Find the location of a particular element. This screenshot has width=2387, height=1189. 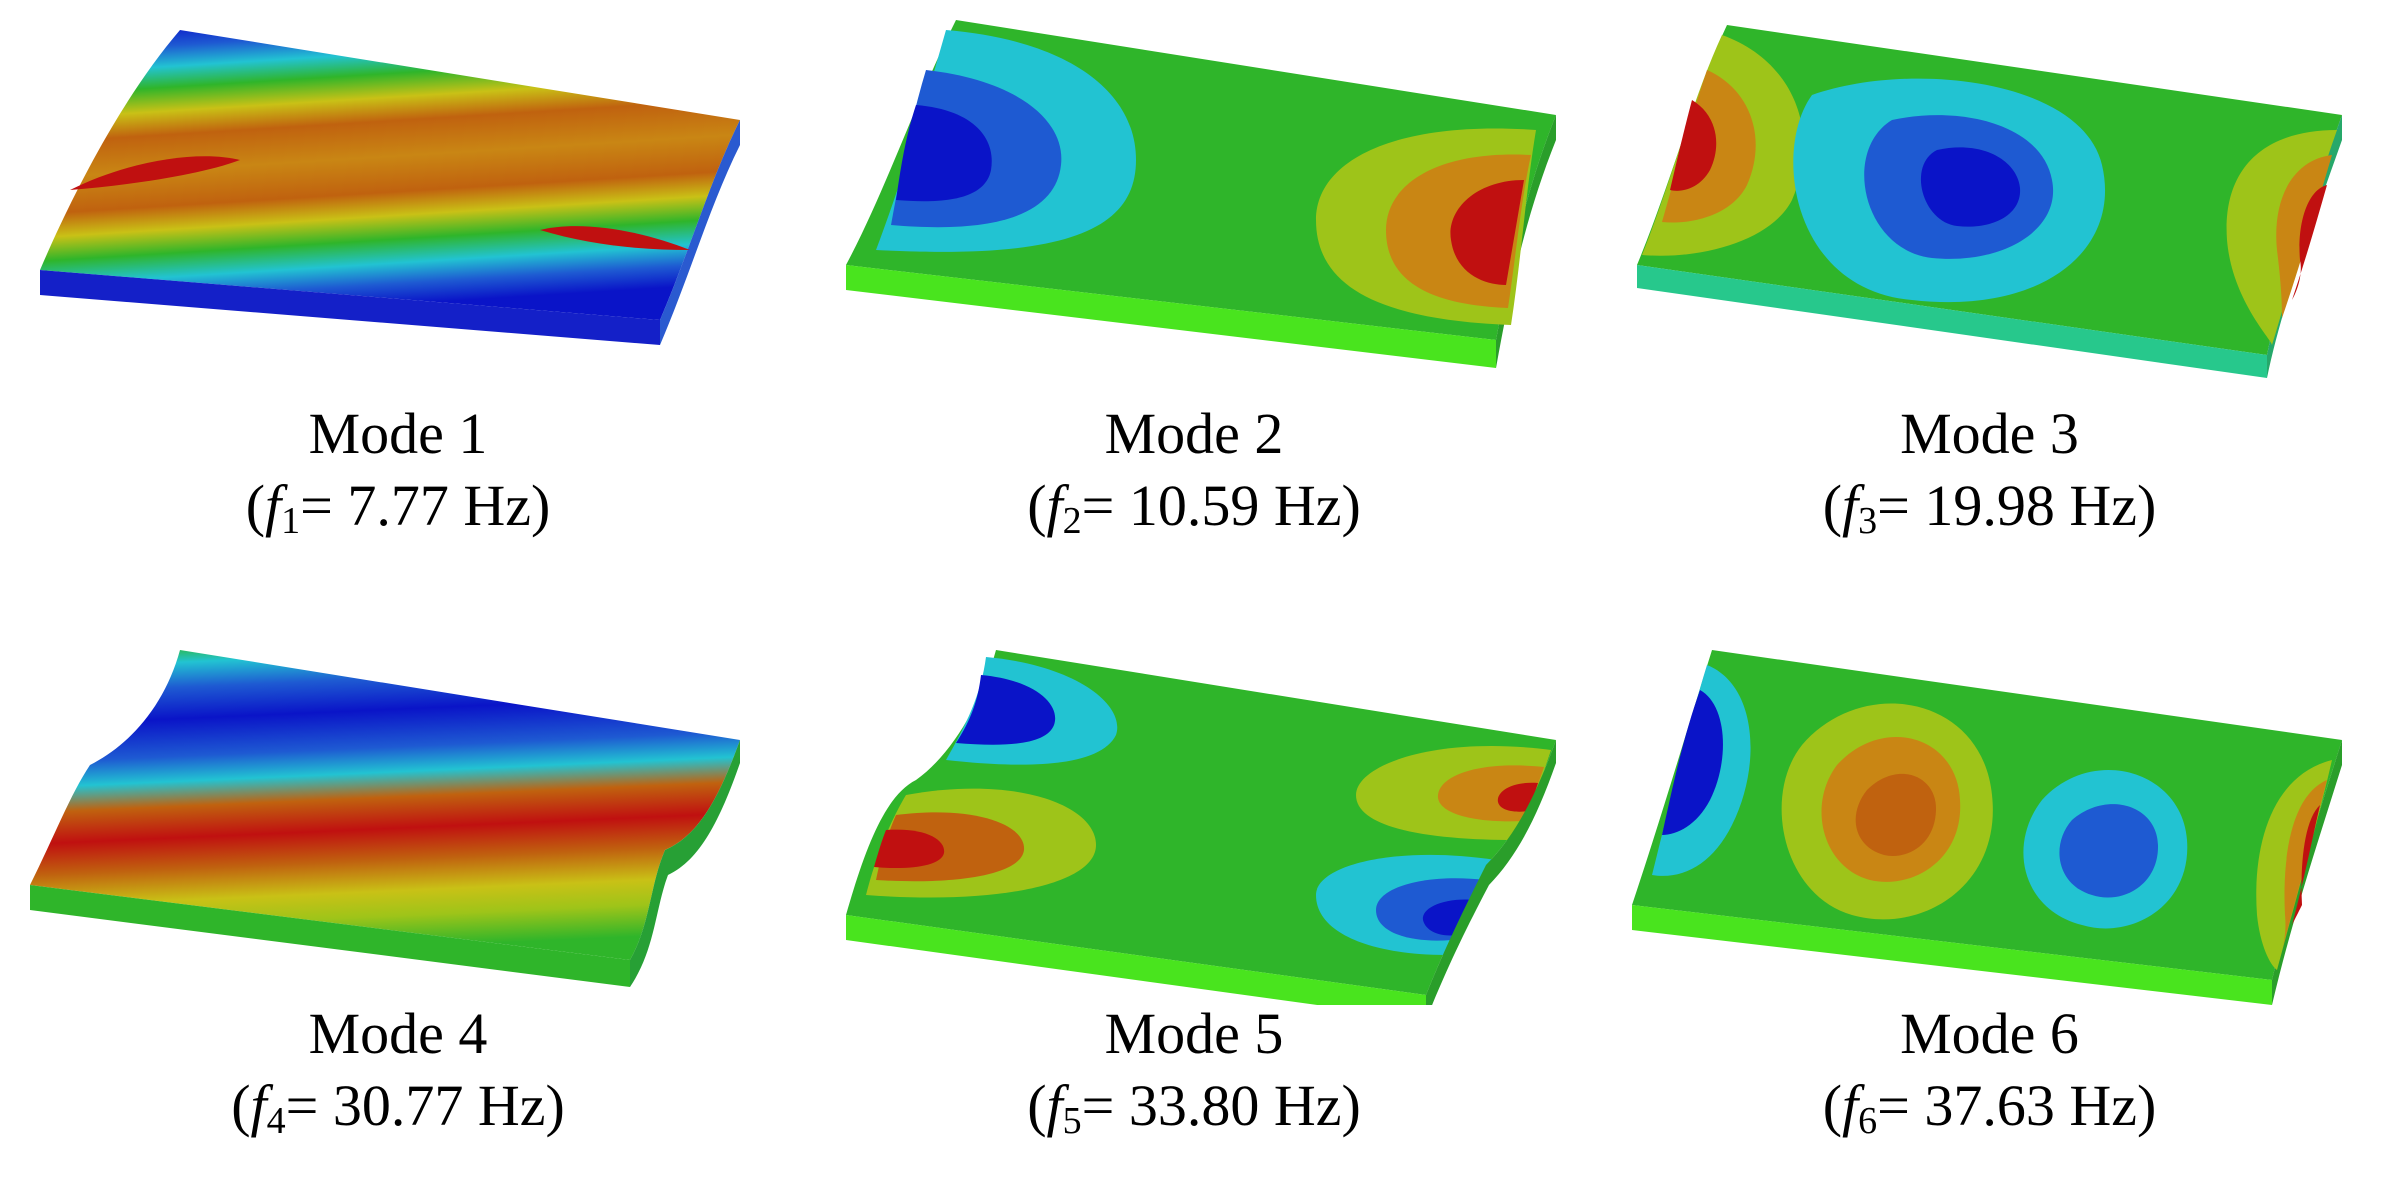

mode-3-title: Mode 3 is located at coordinates (1989, 433).